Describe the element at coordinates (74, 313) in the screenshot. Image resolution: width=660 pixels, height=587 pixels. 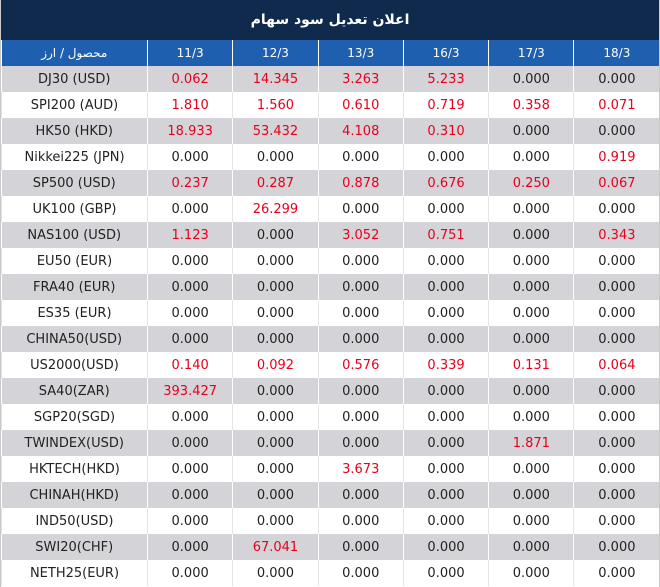
I see `instrument-name: ES35 (EUR)` at that location.